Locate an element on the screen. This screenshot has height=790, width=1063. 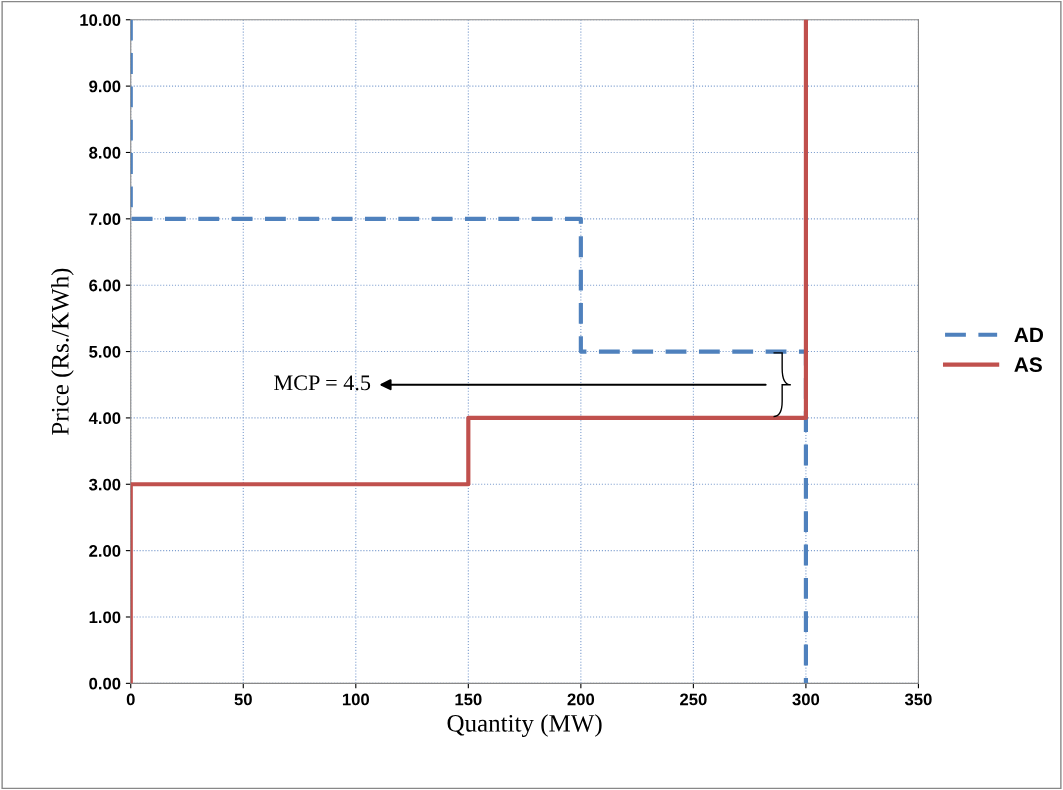
y-tick-label: 5.00 is located at coordinates (105, 351).